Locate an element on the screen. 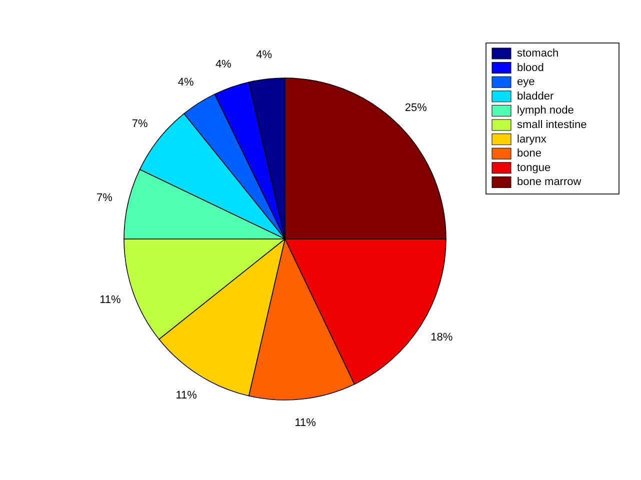 This screenshot has height=480, width=641. data-label: 25% is located at coordinates (416, 108).